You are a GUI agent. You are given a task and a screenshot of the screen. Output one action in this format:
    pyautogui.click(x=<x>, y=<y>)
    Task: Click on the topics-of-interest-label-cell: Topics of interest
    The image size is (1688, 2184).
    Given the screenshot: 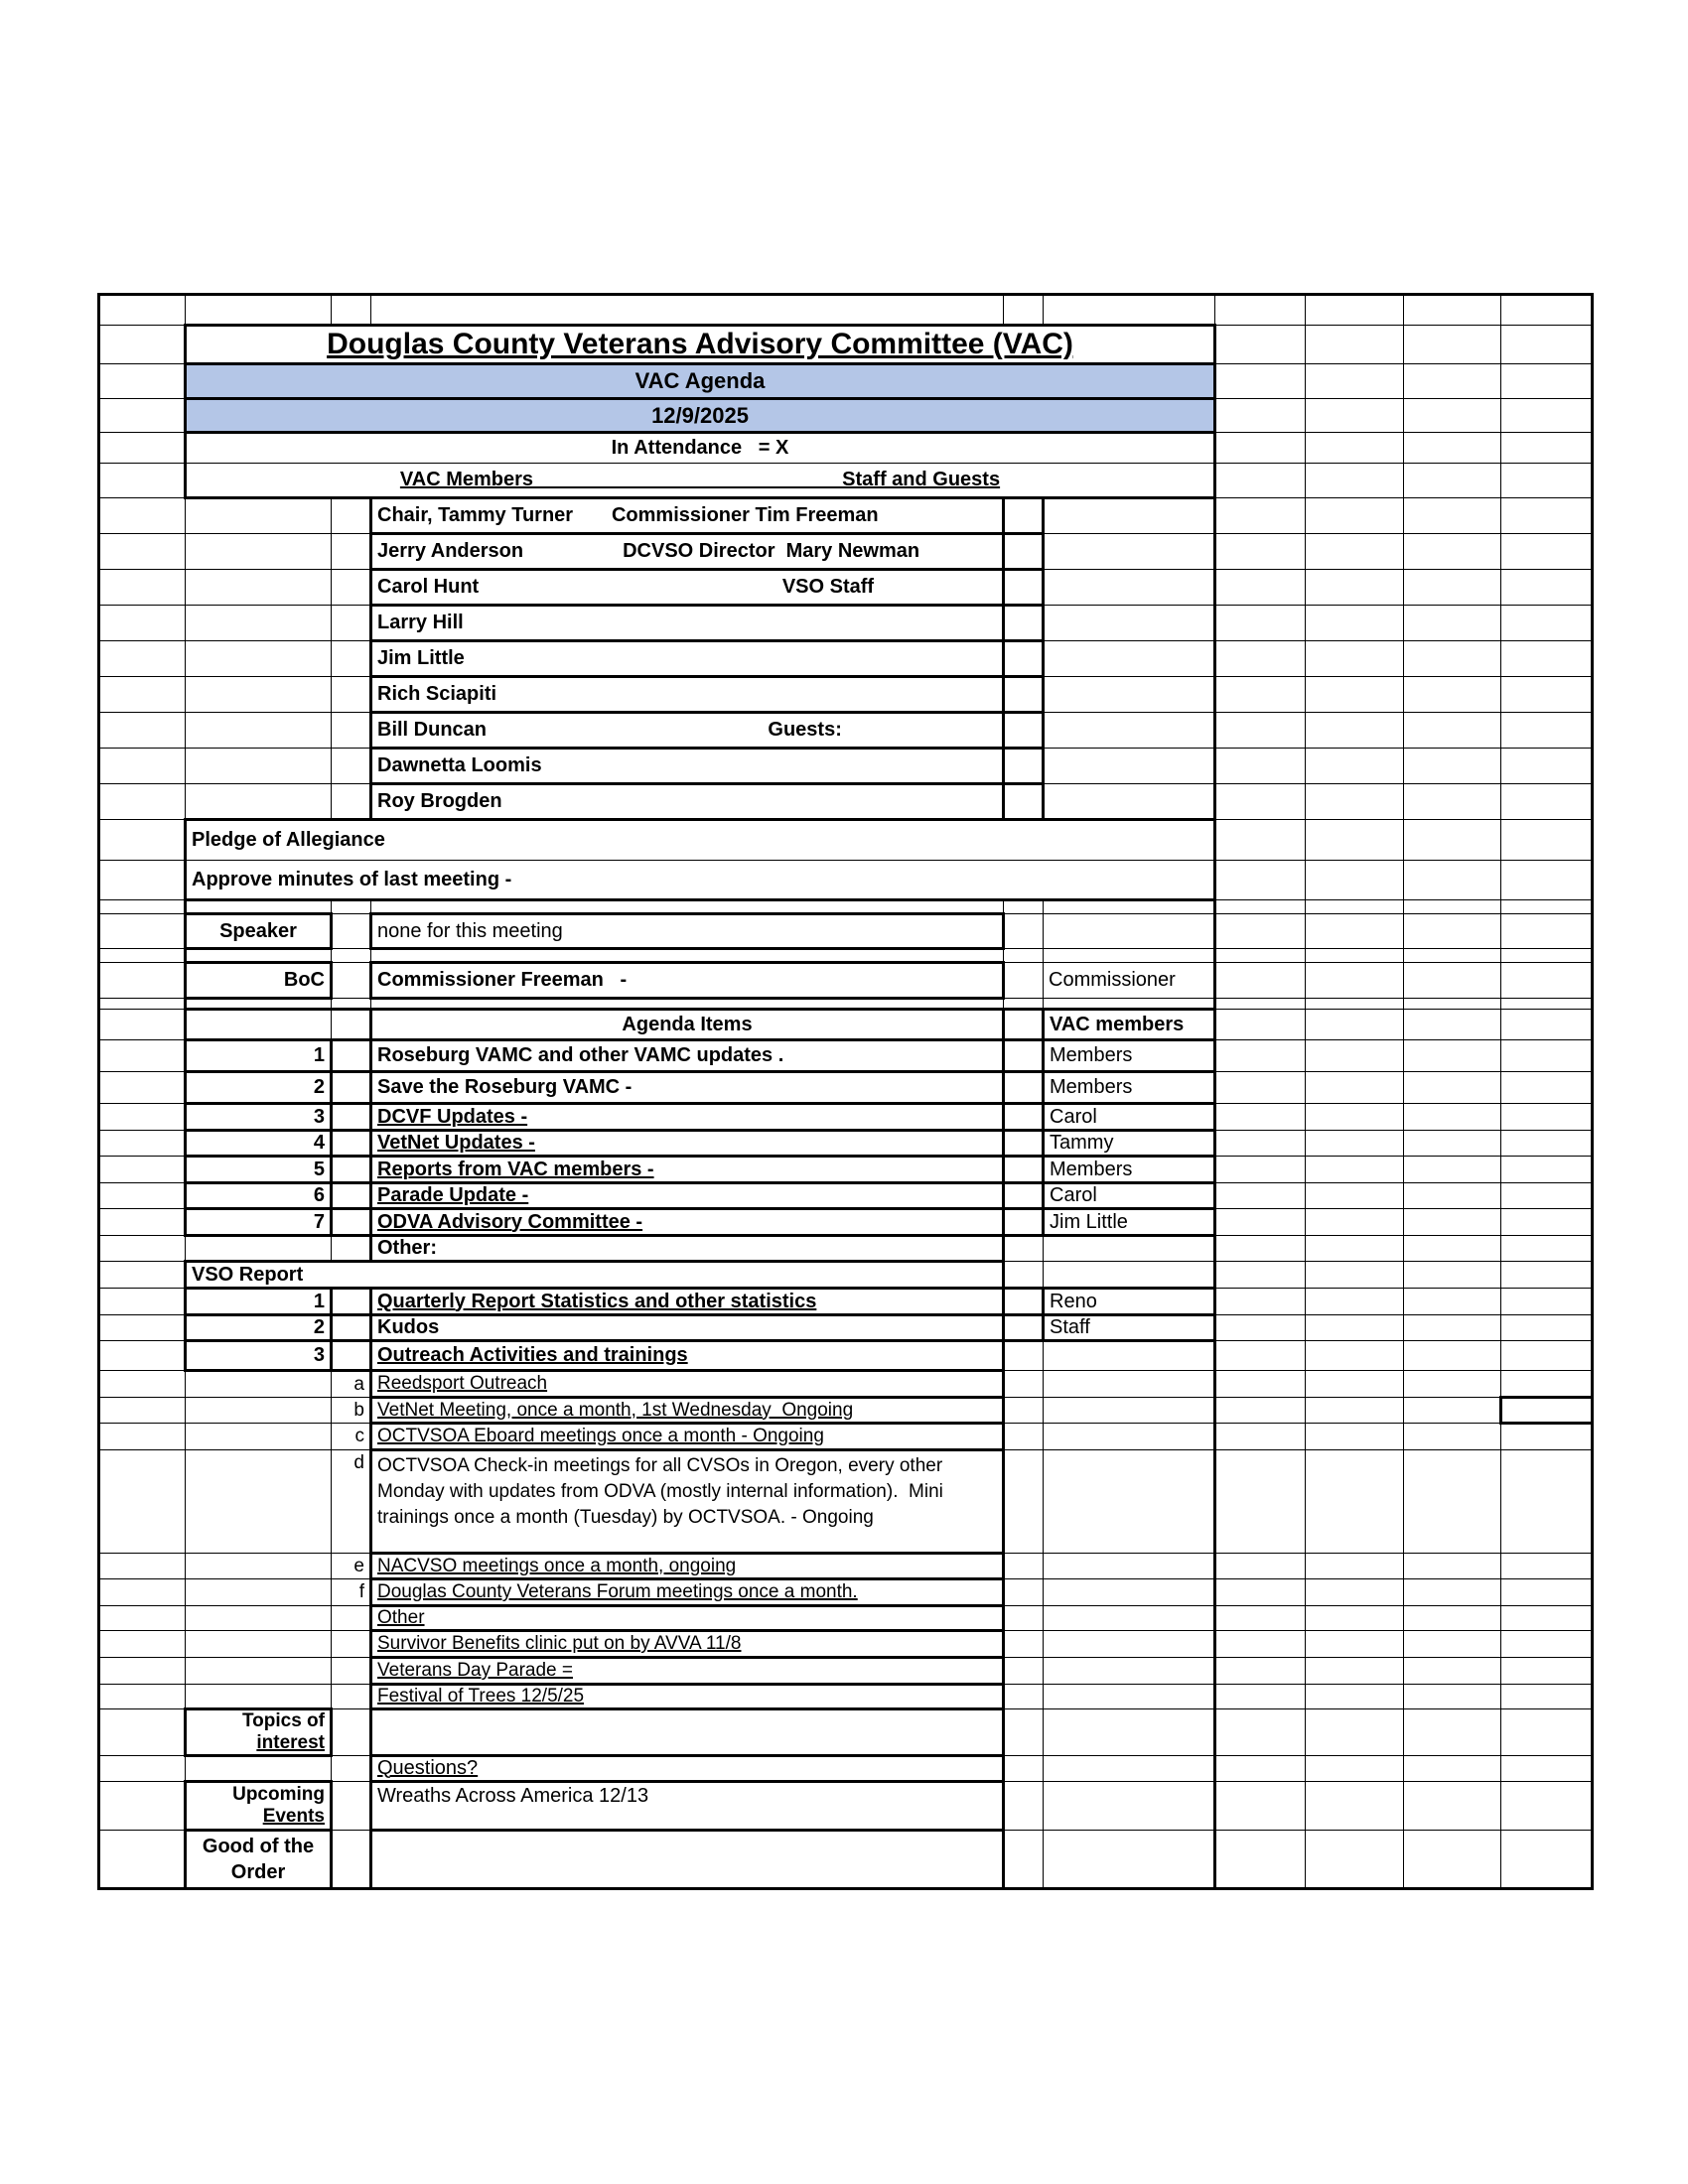 What is the action you would take?
    pyautogui.click(x=258, y=1732)
    